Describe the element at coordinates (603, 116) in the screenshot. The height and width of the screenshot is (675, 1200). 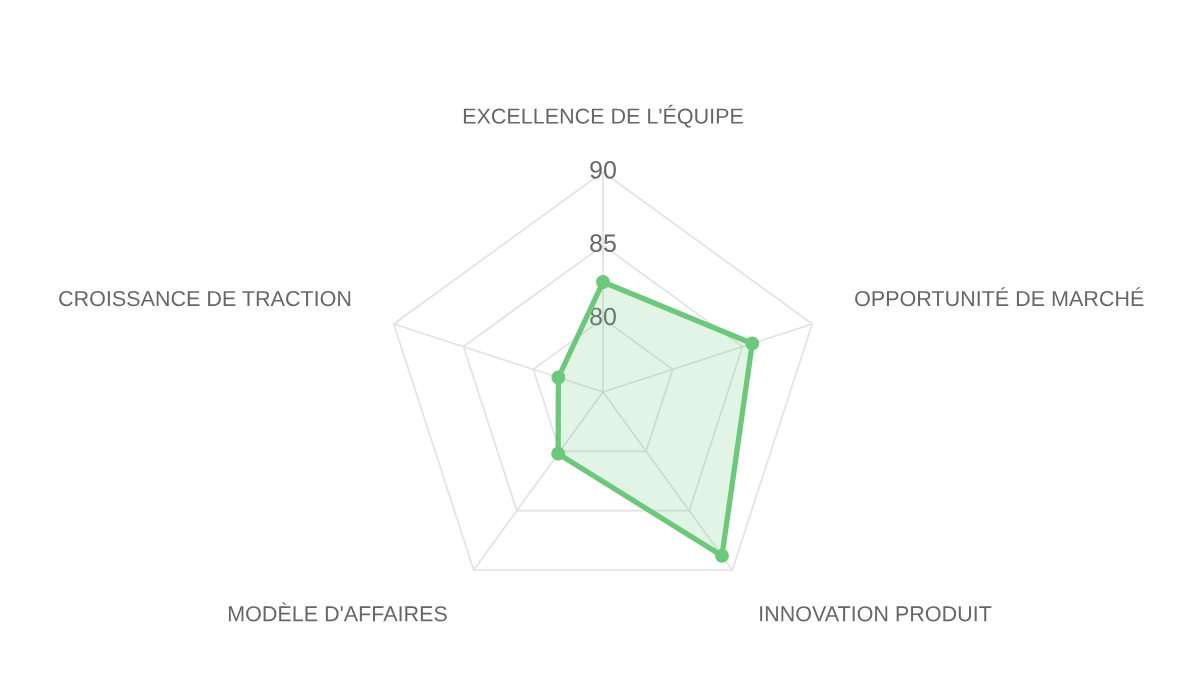
I see `spoke-label: EXCELLENCE DE L'ÉQUIPE` at that location.